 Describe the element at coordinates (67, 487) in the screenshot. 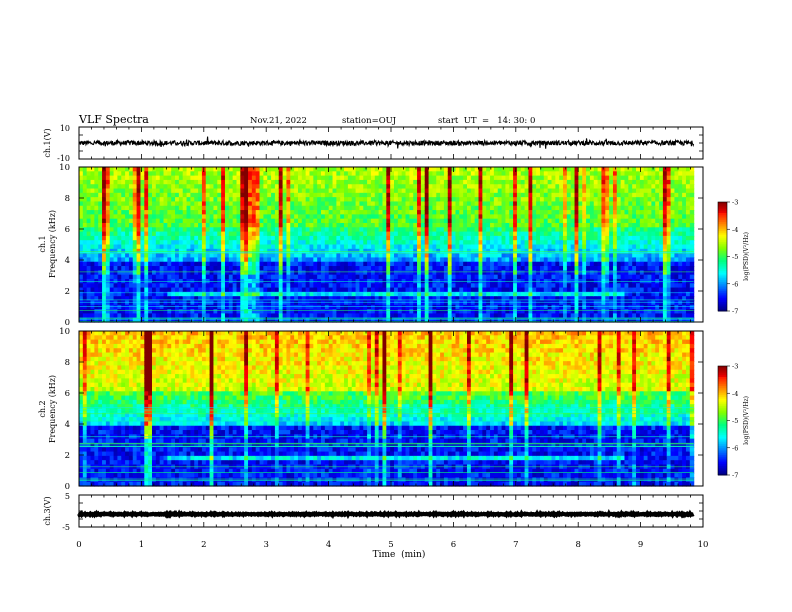

I see `y-tick-label: 0` at that location.